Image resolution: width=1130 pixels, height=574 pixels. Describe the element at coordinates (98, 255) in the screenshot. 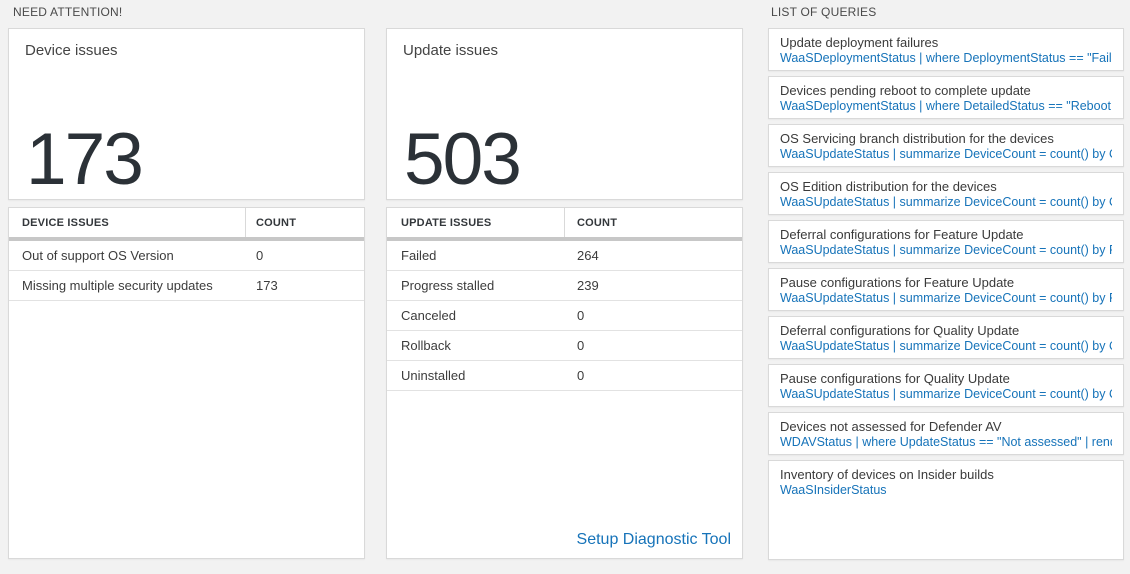

I see `row-label: Out of support OS Version` at that location.